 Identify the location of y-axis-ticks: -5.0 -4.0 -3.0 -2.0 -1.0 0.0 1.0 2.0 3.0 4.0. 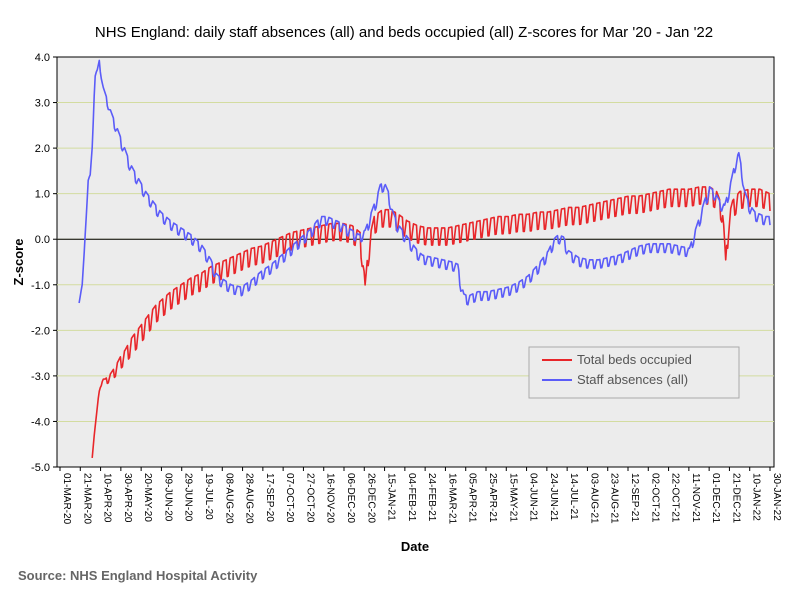
(44, 263).